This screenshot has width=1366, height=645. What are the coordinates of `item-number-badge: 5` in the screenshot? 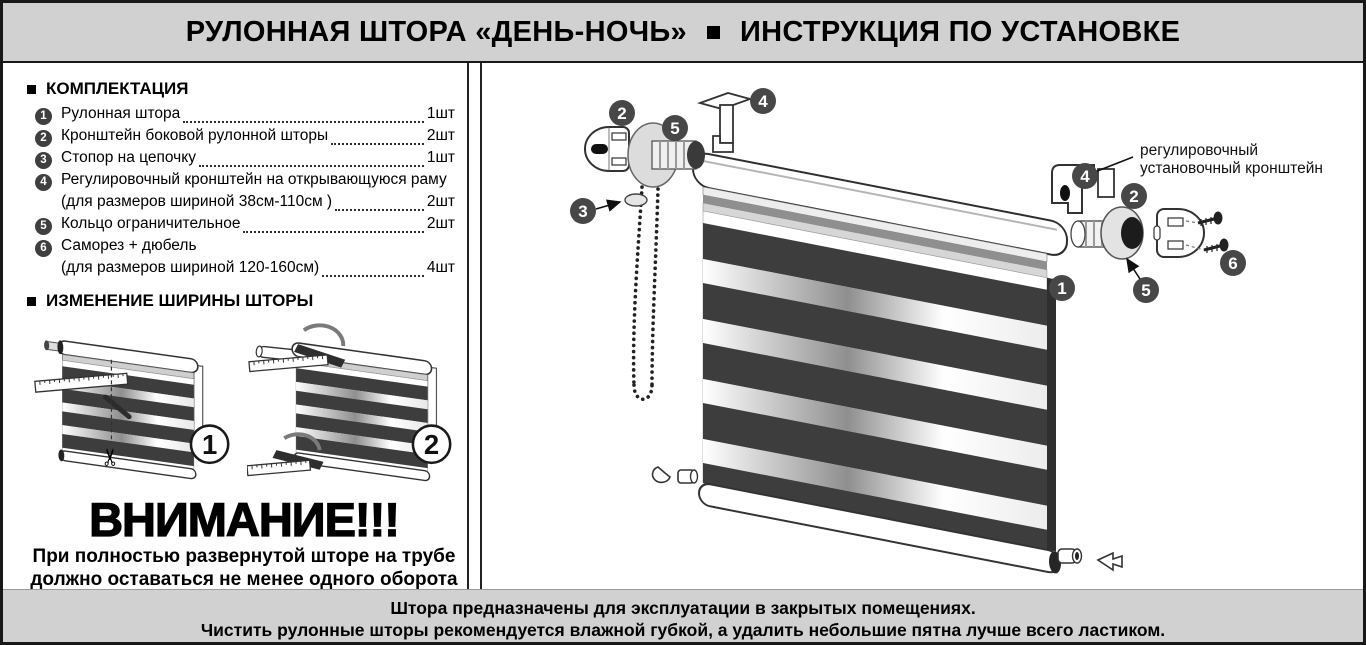 It's located at (43, 226).